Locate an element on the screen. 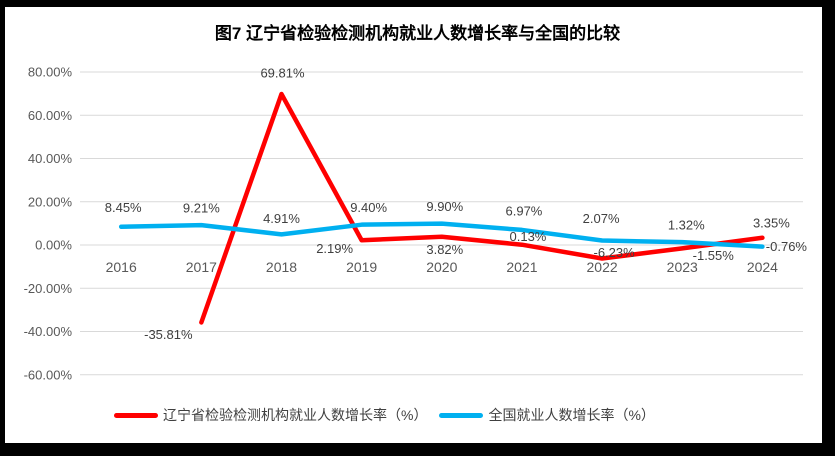 The height and width of the screenshot is (456, 835). data-label-liaoning: -1.55% is located at coordinates (714, 255).